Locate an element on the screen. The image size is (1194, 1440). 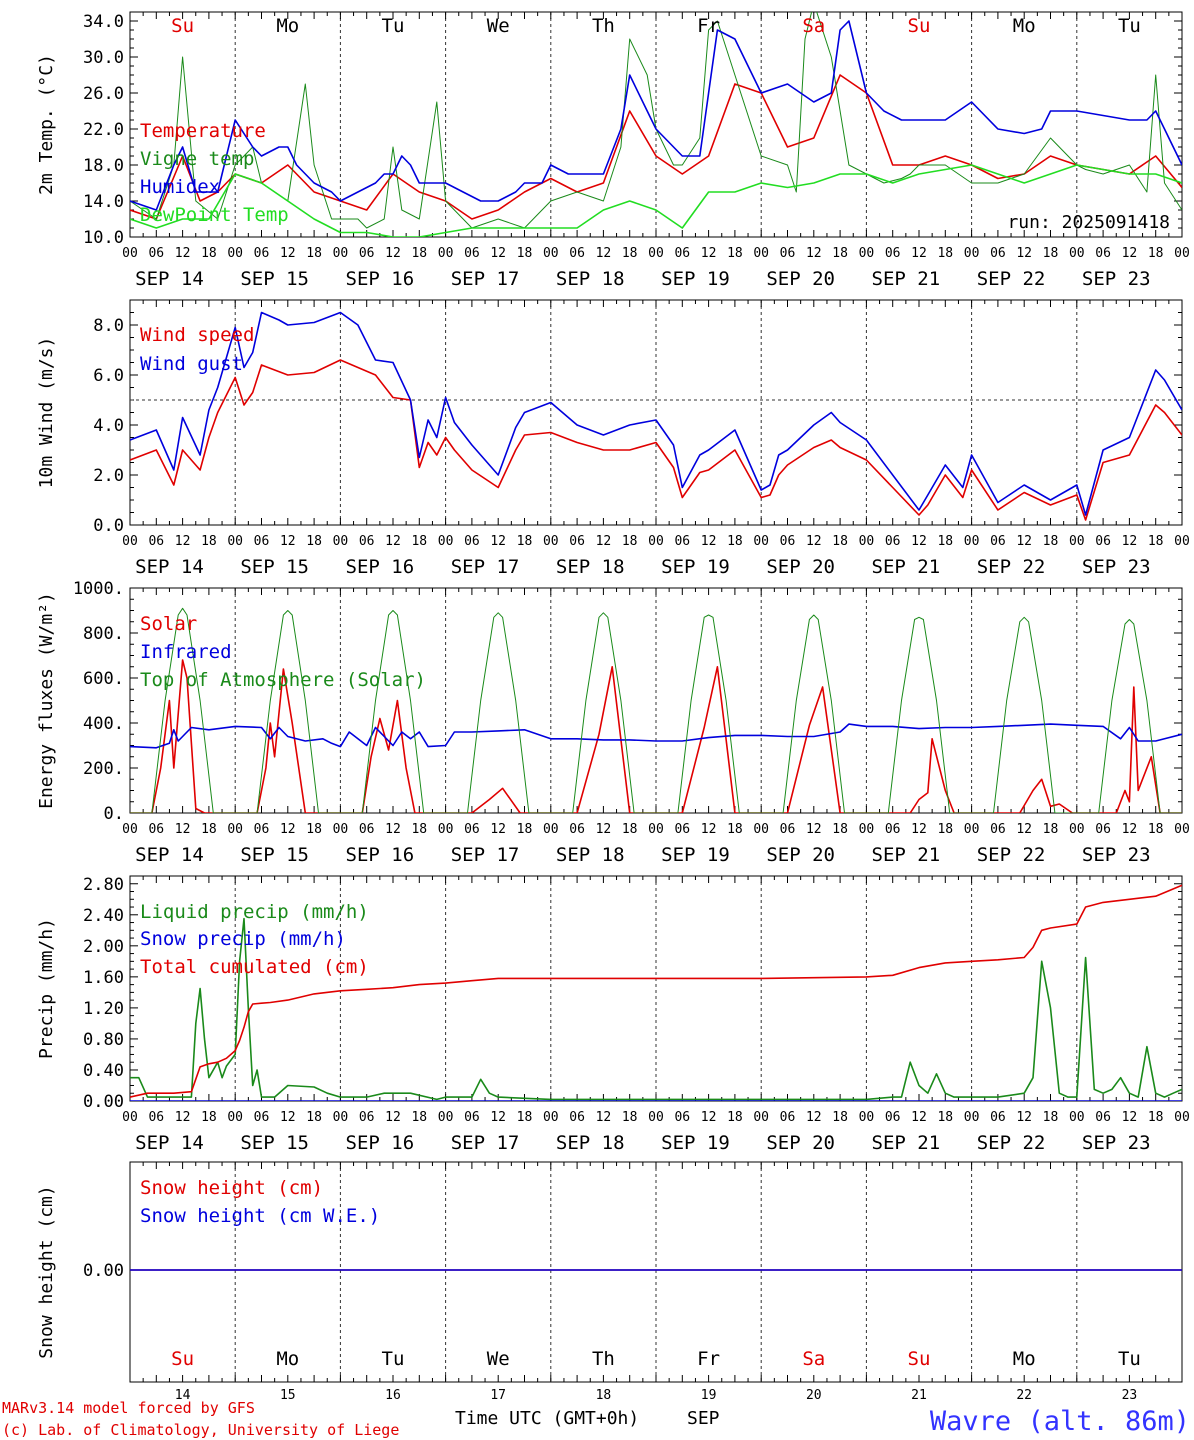
day-number-label: 17 is located at coordinates (498, 1395).